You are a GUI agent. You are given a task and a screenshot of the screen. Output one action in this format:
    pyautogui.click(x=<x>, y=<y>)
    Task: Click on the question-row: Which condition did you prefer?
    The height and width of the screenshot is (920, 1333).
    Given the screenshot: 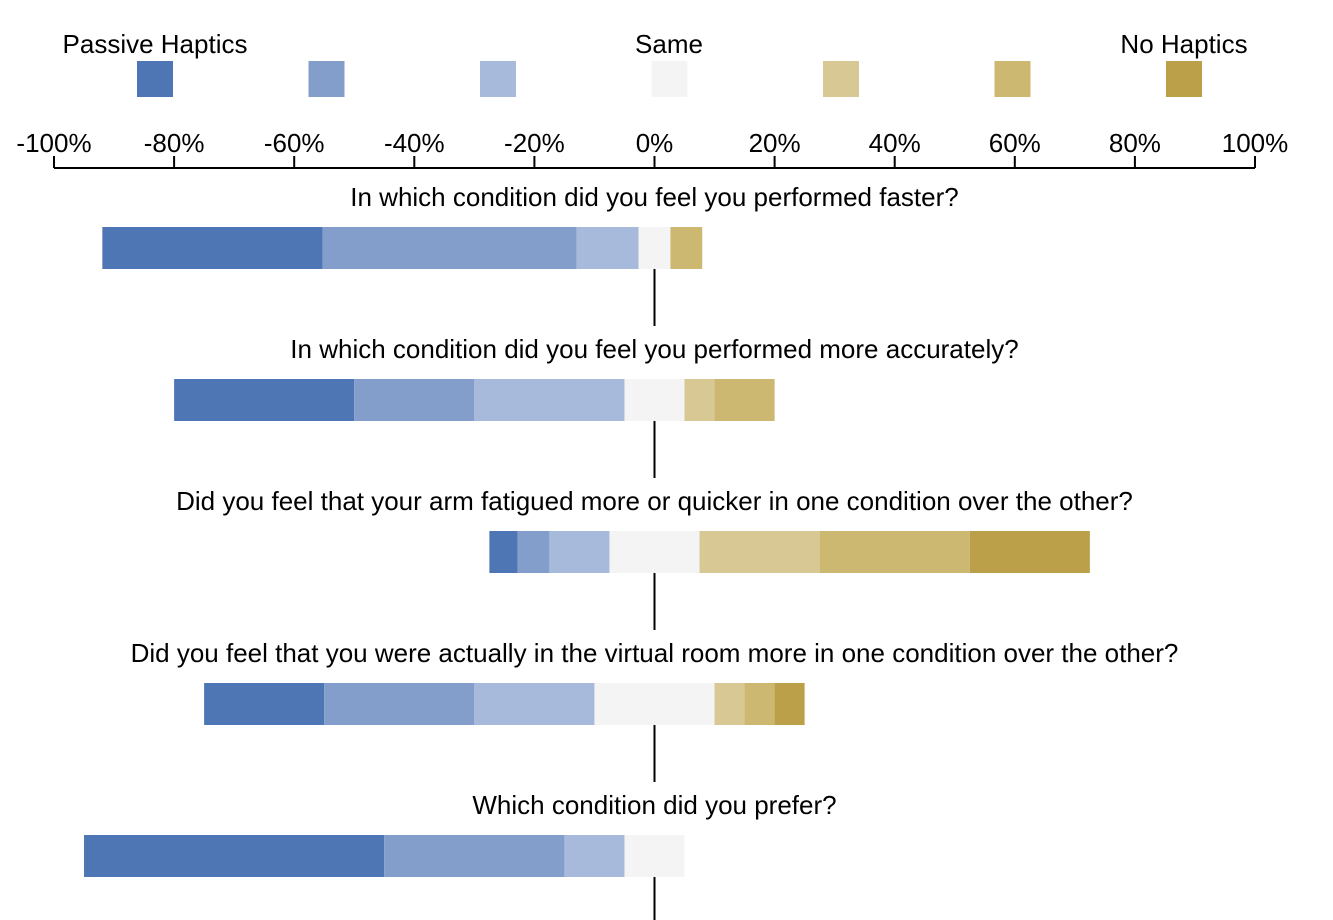 What is the action you would take?
    pyautogui.click(x=460, y=855)
    